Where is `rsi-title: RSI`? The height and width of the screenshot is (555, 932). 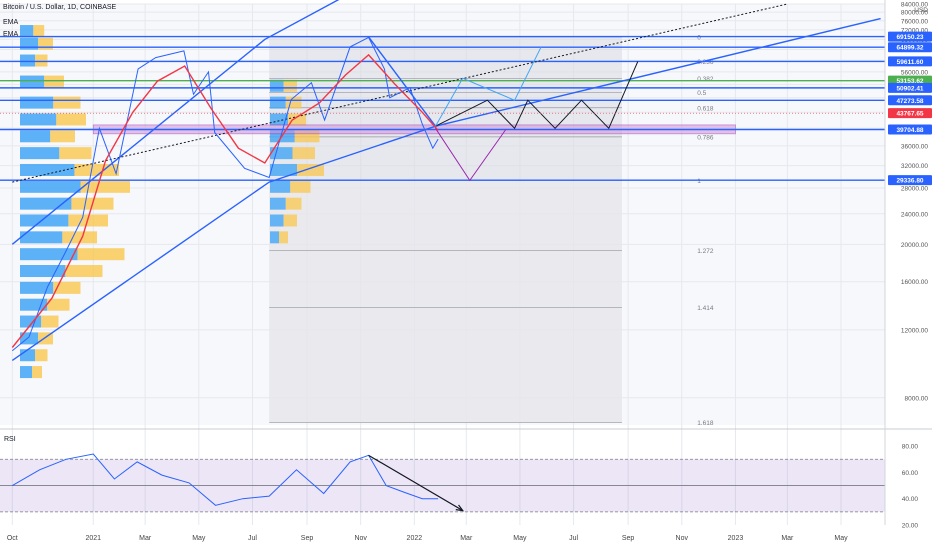 rsi-title: RSI is located at coordinates (10, 439).